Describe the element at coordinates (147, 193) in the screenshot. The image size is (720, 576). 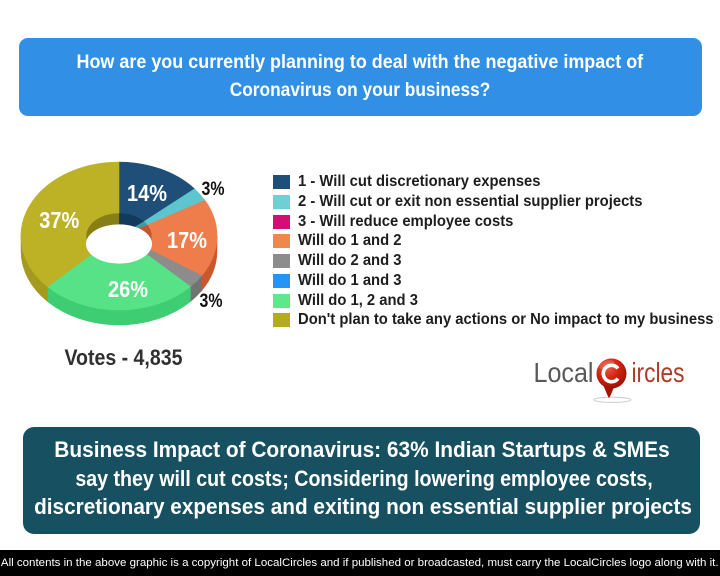
I see `svg-text: 14%` at that location.